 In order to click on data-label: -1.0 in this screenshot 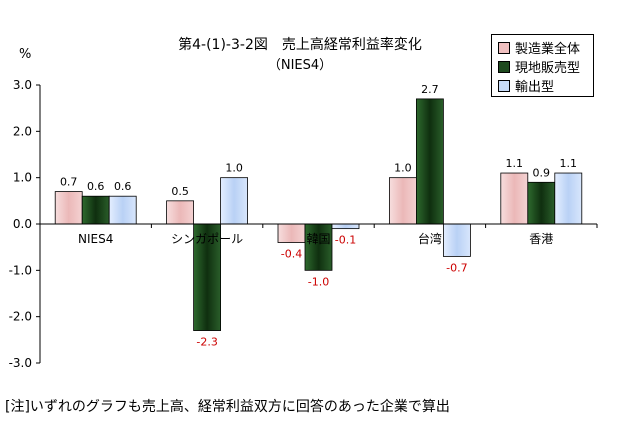, I will do `click(318, 281)`.